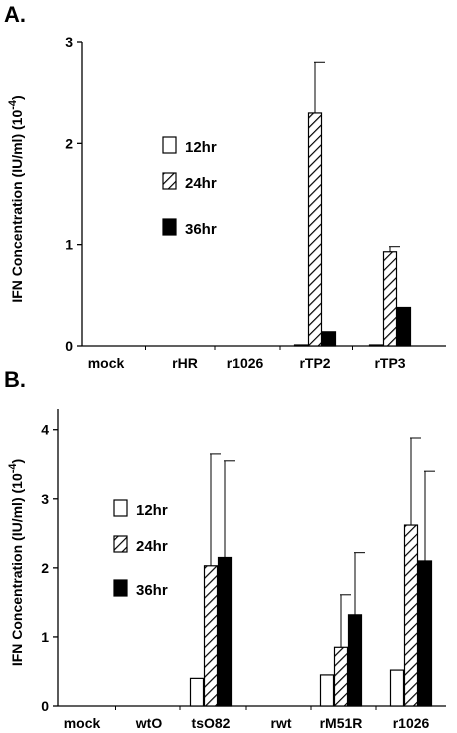 The width and height of the screenshot is (457, 733). Describe the element at coordinates (376, 345) in the screenshot. I see `bar-12hr-rTP3` at that location.